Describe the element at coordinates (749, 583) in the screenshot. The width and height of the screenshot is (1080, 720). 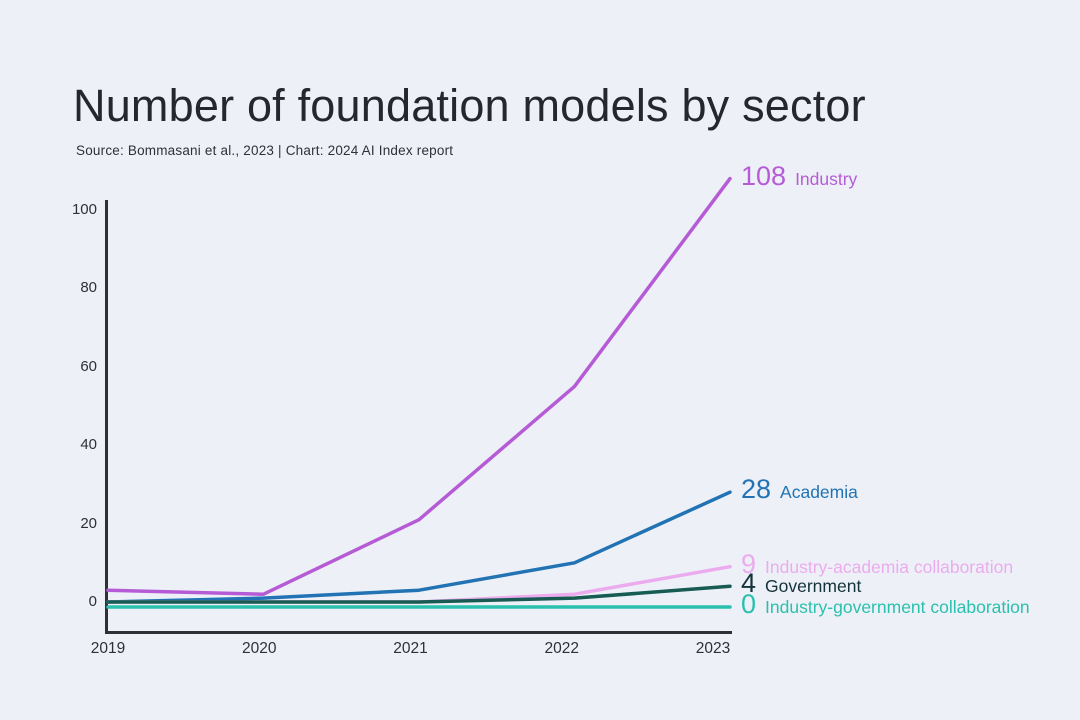
I see `end-label-value: 4` at that location.